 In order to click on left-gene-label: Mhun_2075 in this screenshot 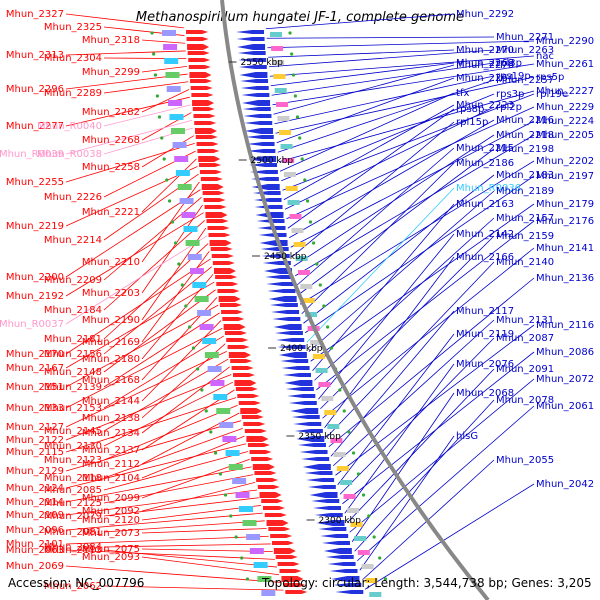, I will do `click(111, 549)`.